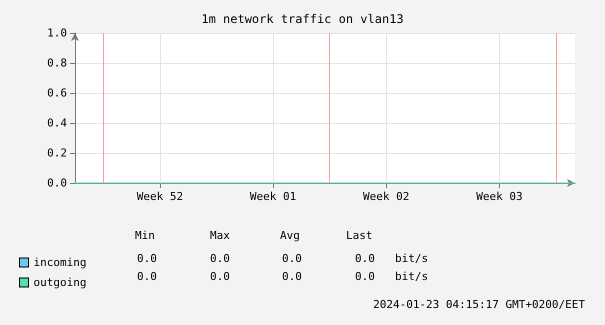 Image resolution: width=605 pixels, height=325 pixels. I want to click on legend-label: incoming, so click(60, 262).